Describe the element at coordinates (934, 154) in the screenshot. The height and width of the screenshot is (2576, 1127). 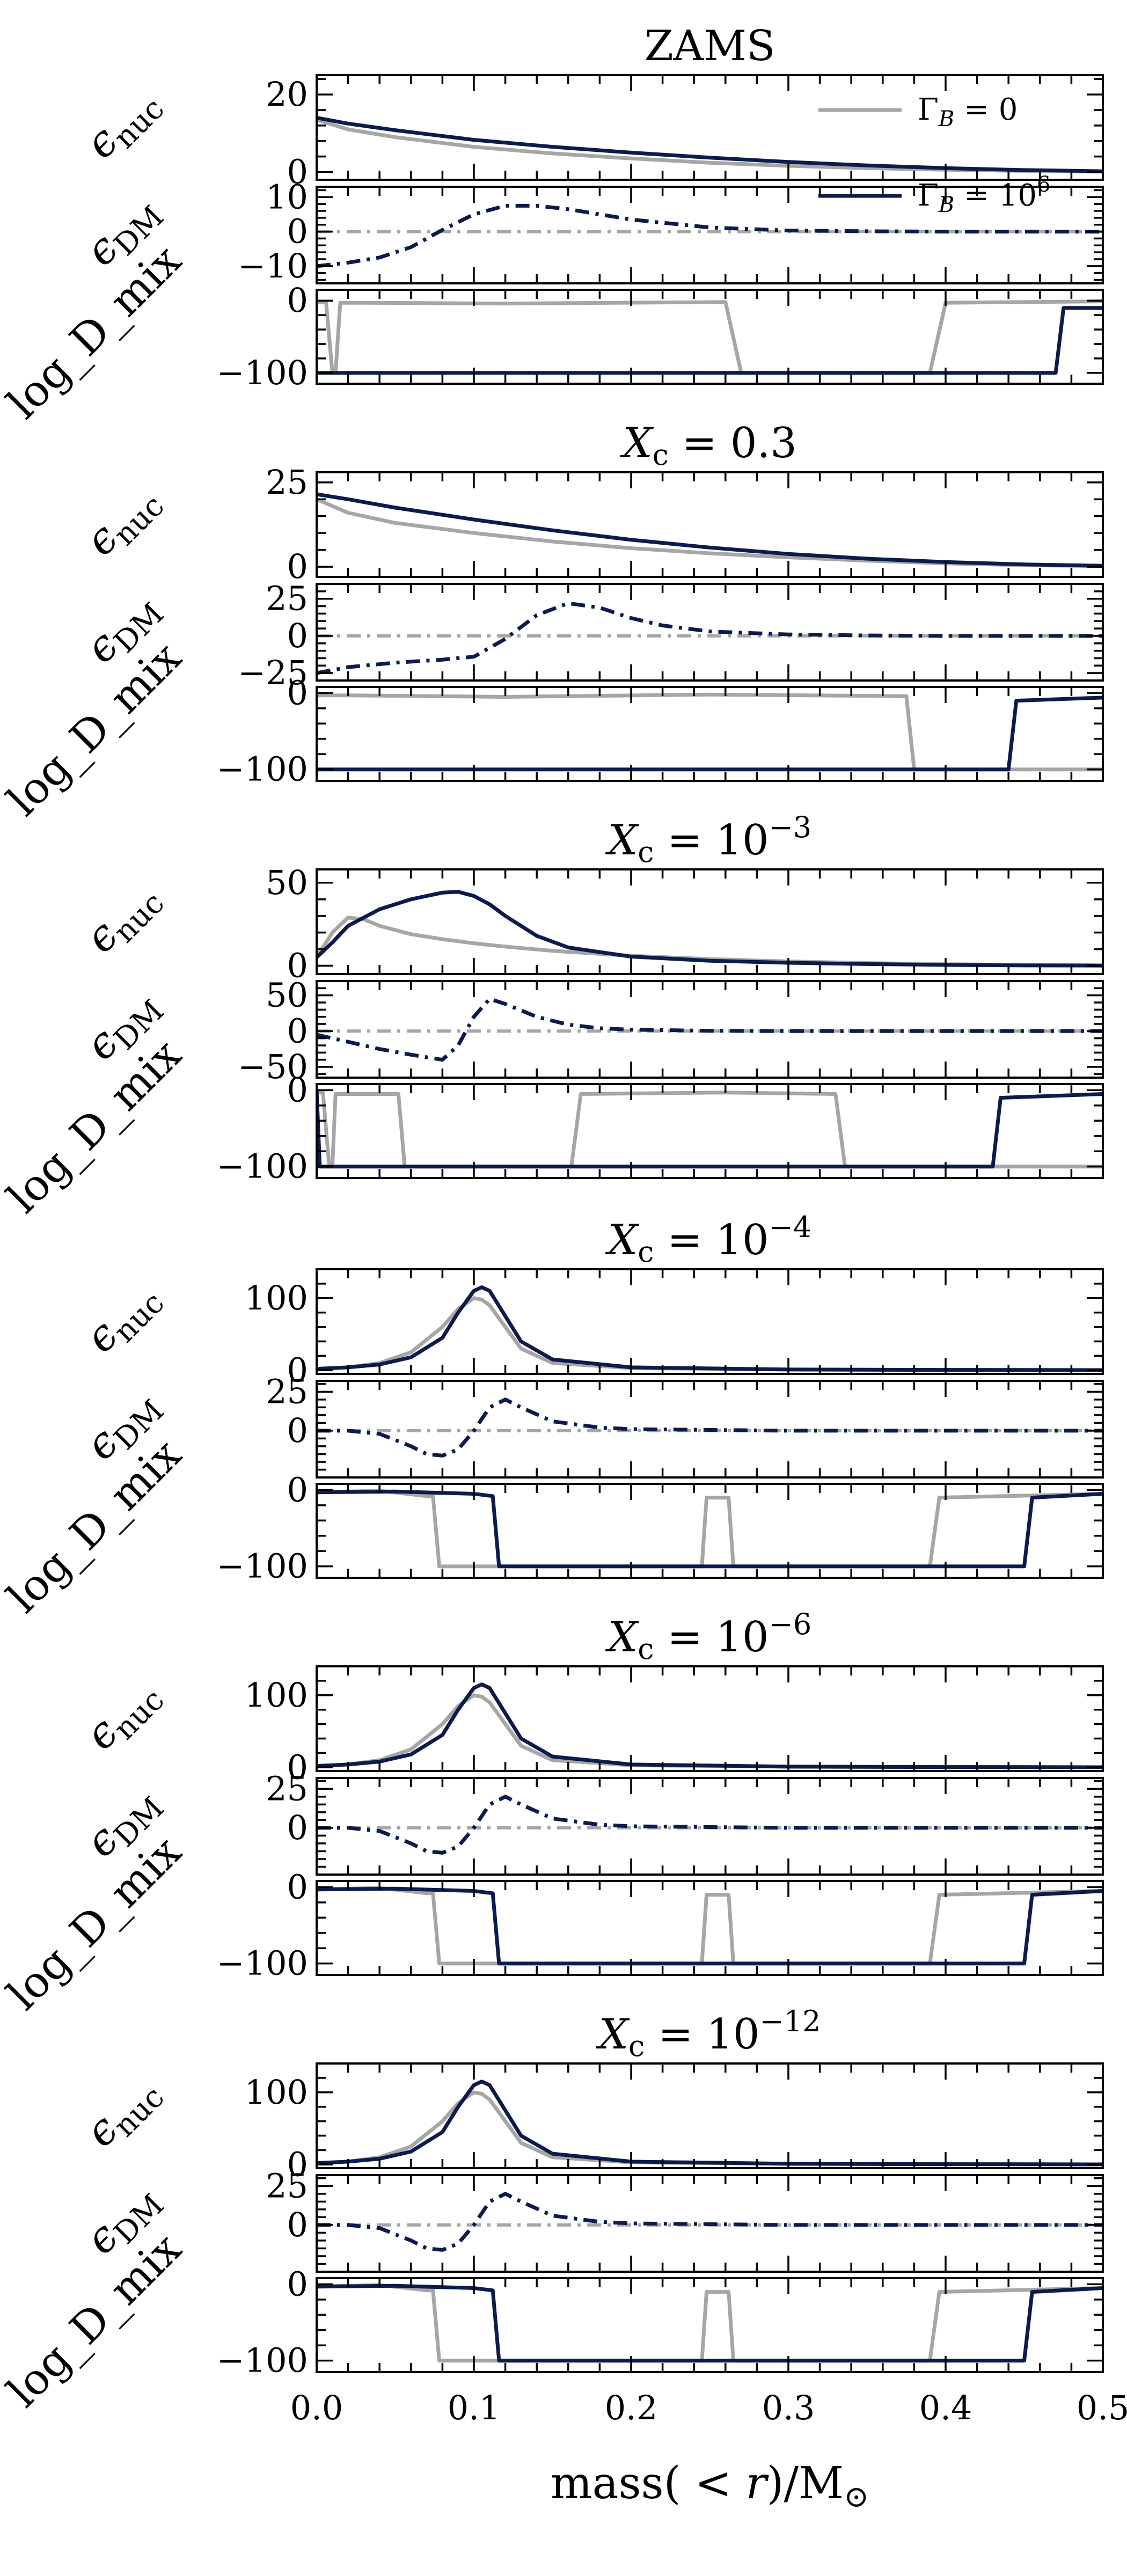
I see `legend: ΓB = 0 ΓB = 106` at that location.